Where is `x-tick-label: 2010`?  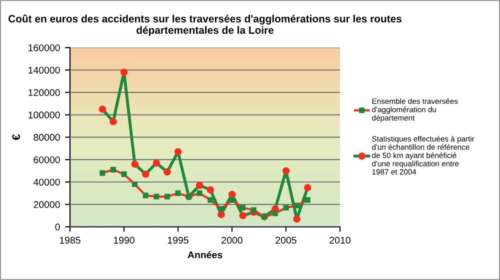
x-tick-label: 2010 is located at coordinates (340, 240).